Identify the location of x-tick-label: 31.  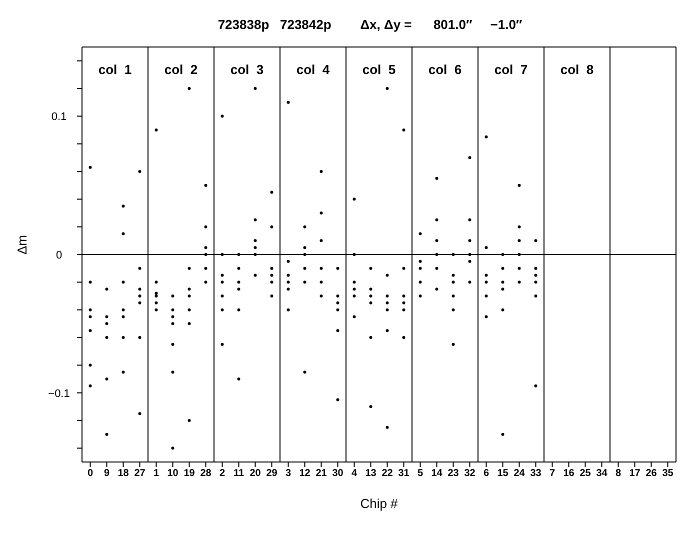
(404, 474).